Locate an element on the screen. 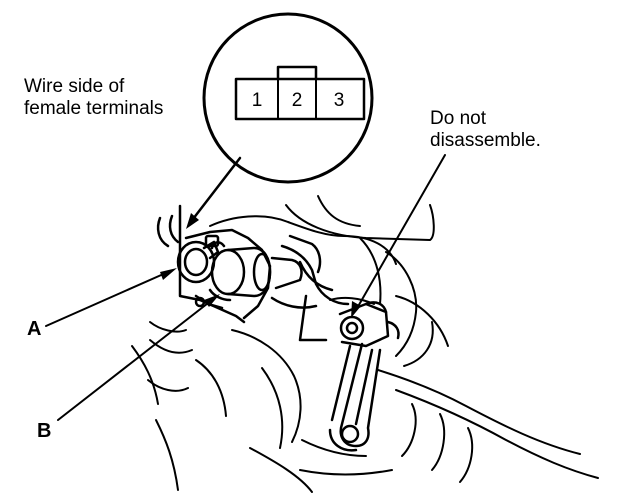  label-a: A is located at coordinates (34, 329).